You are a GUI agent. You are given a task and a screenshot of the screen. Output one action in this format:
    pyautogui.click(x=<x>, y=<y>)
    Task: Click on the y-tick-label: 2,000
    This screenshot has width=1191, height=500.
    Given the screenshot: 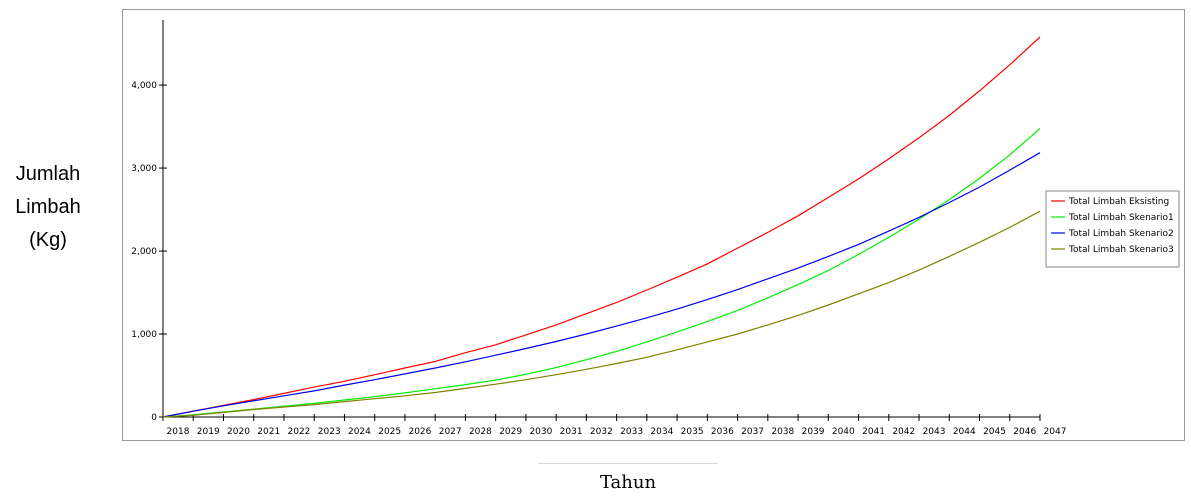 What is the action you would take?
    pyautogui.click(x=144, y=252)
    